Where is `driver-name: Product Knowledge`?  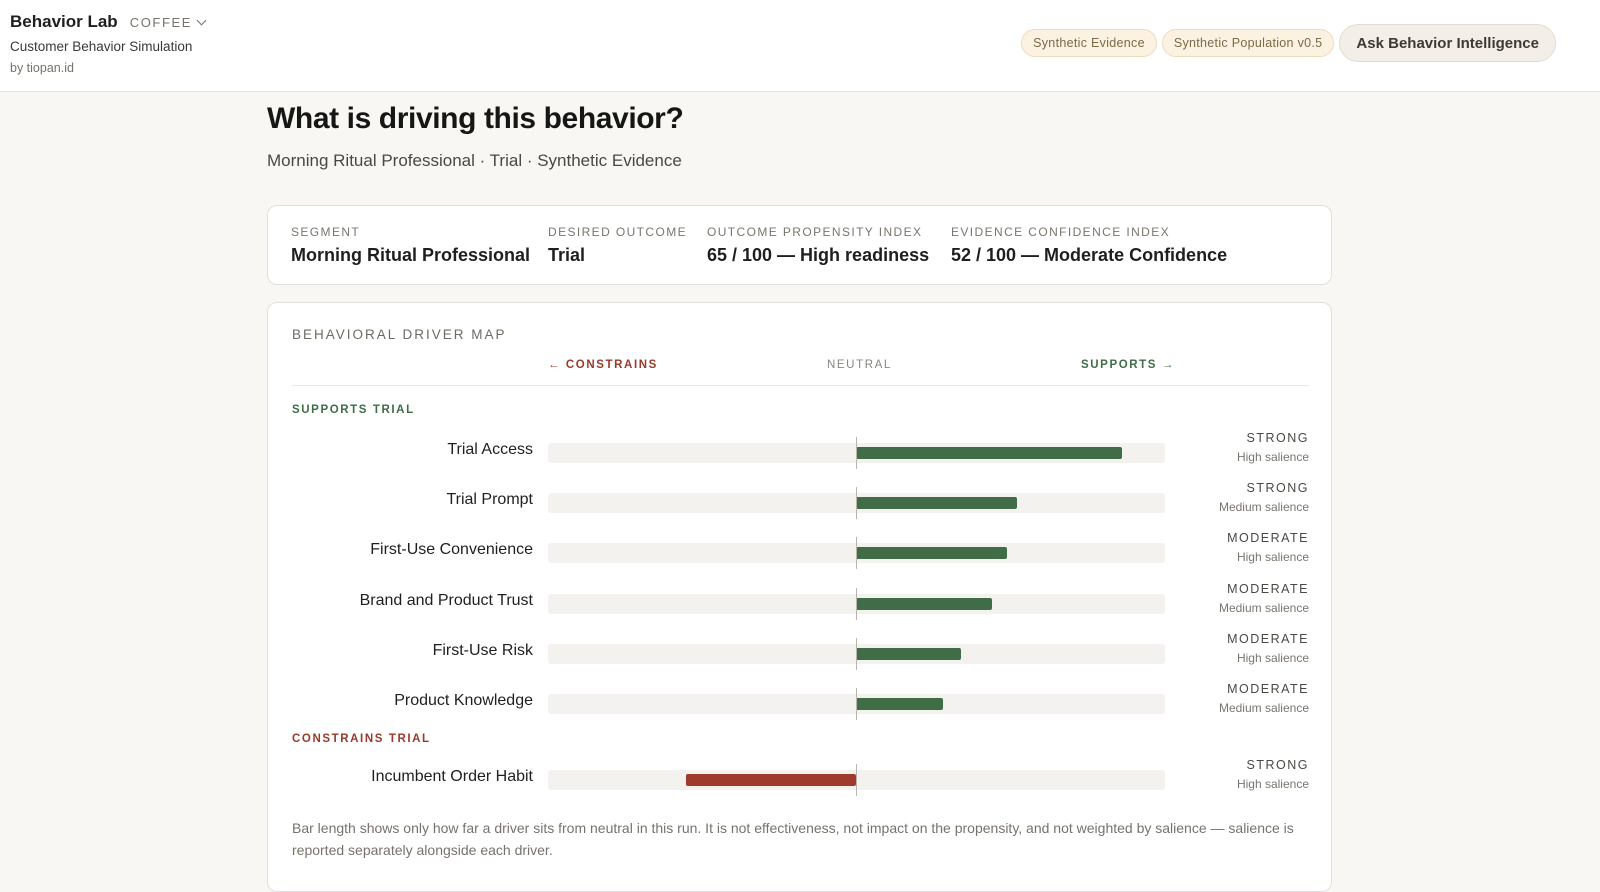 driver-name: Product Knowledge is located at coordinates (463, 700).